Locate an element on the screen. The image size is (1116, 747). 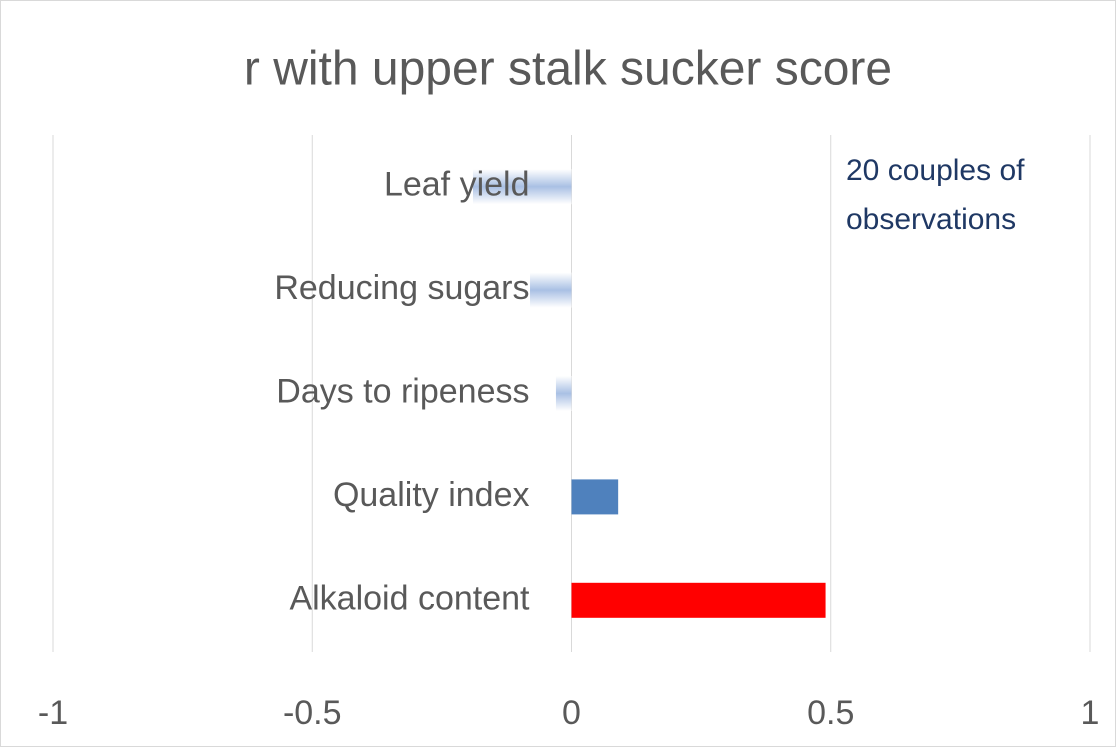
x-tick-label: -0.5 is located at coordinates (312, 713).